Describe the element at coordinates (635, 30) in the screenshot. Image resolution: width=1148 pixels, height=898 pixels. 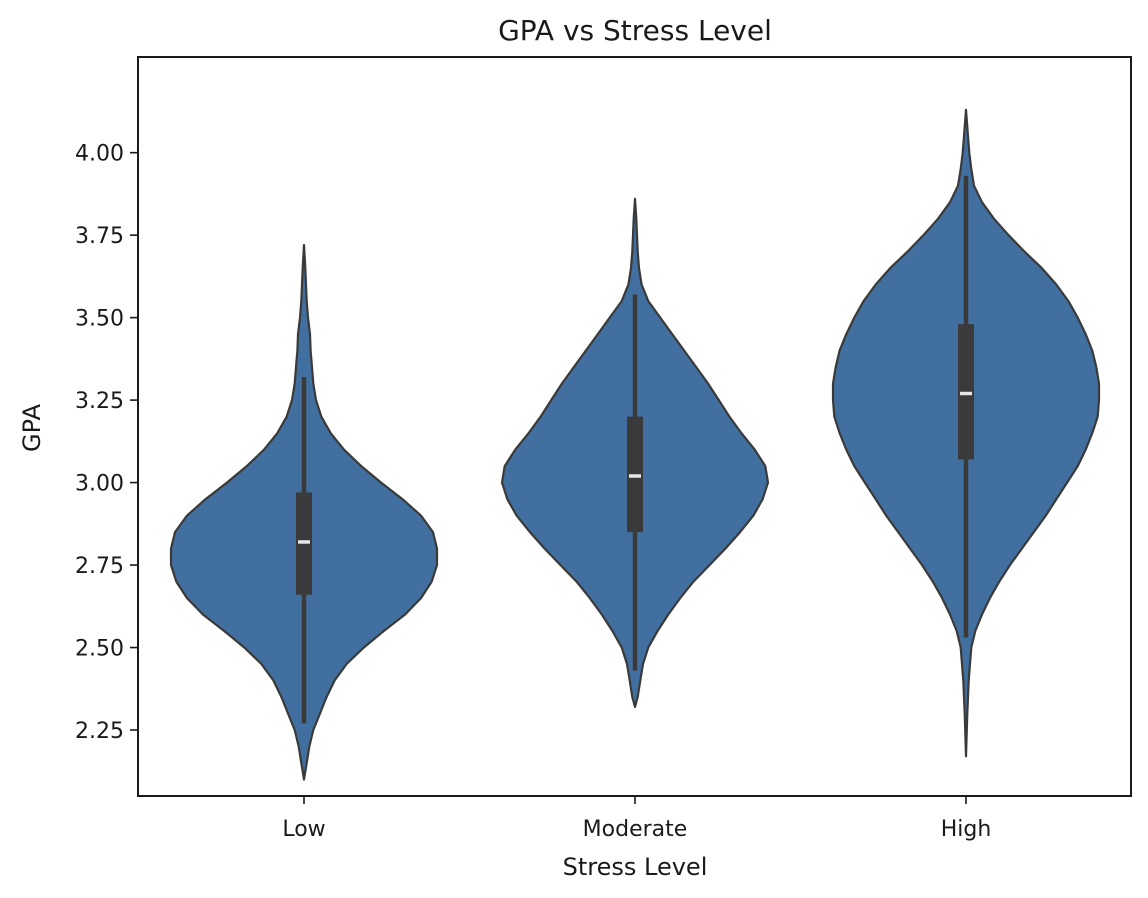
I see `chart-title: GPA vs Stress Level` at that location.